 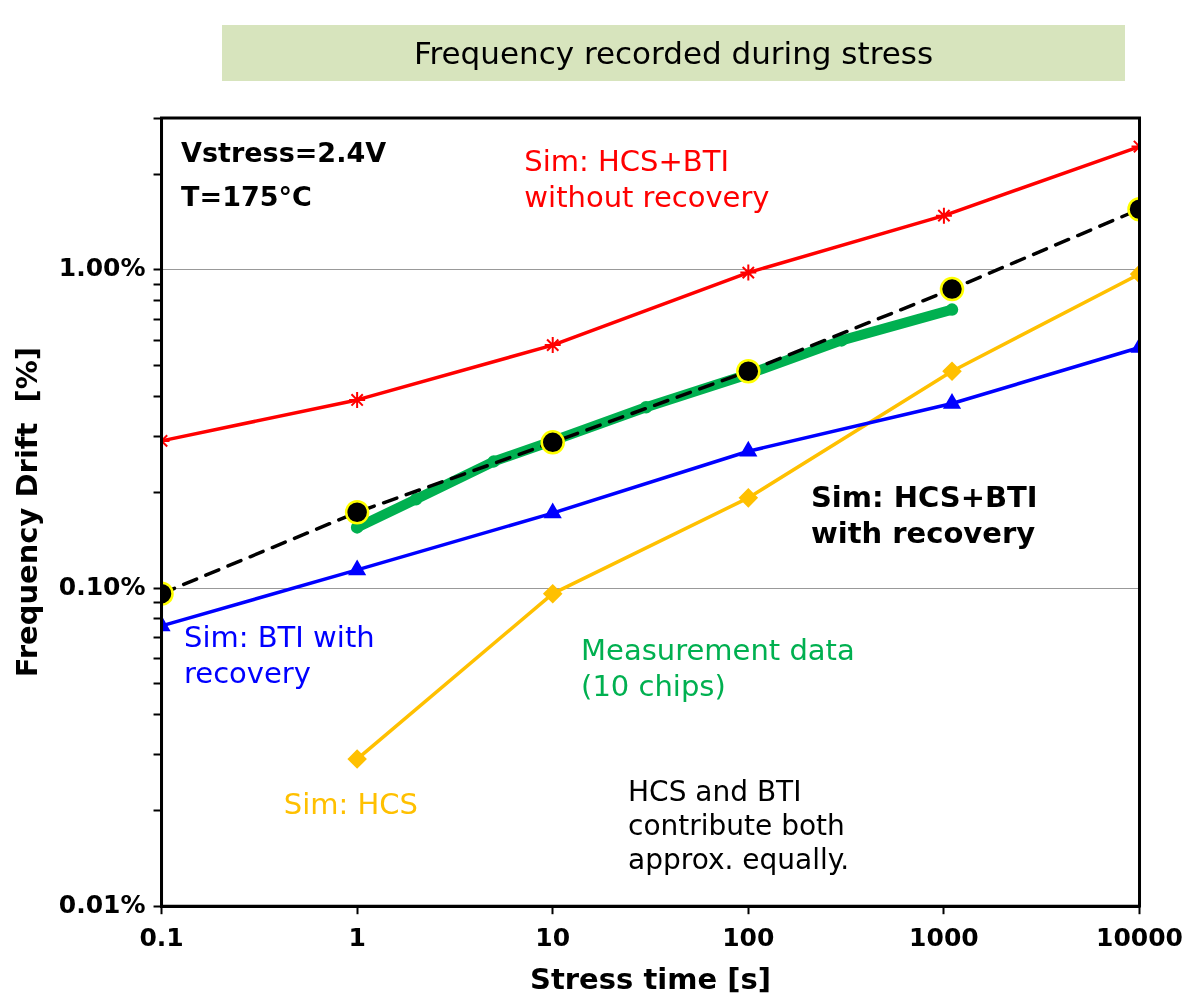 I want to click on x-tick-label: 10000, so click(x=1139, y=937).